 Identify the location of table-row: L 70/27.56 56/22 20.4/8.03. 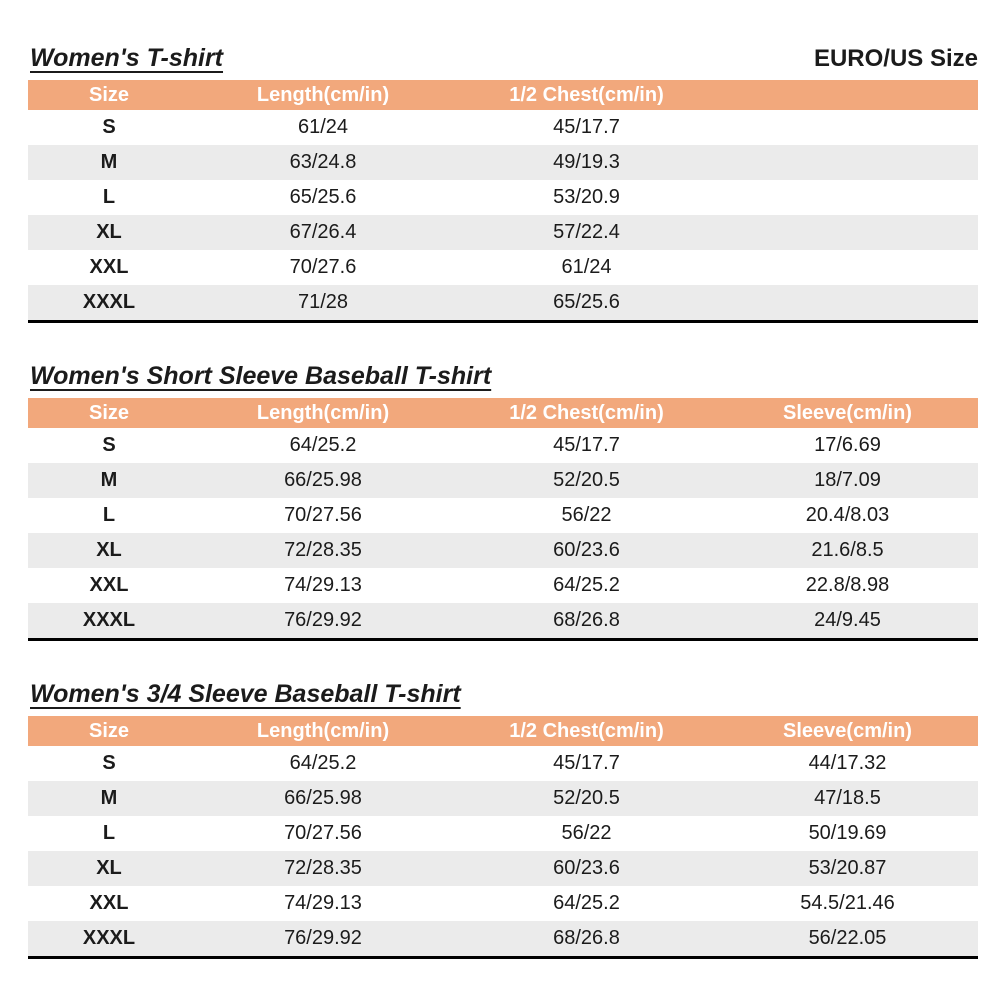
(503, 515).